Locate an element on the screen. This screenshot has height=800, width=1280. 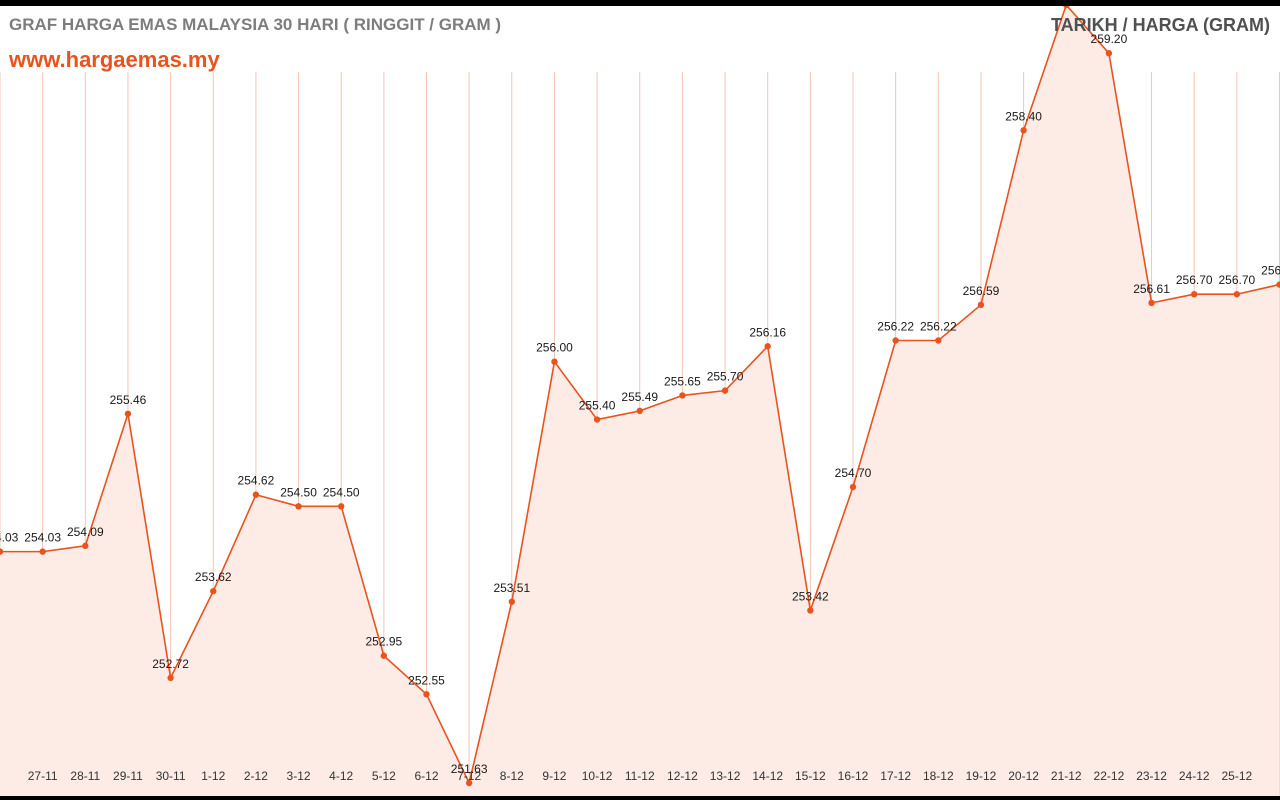
data-label-30-11: 252.72 is located at coordinates (170, 664).